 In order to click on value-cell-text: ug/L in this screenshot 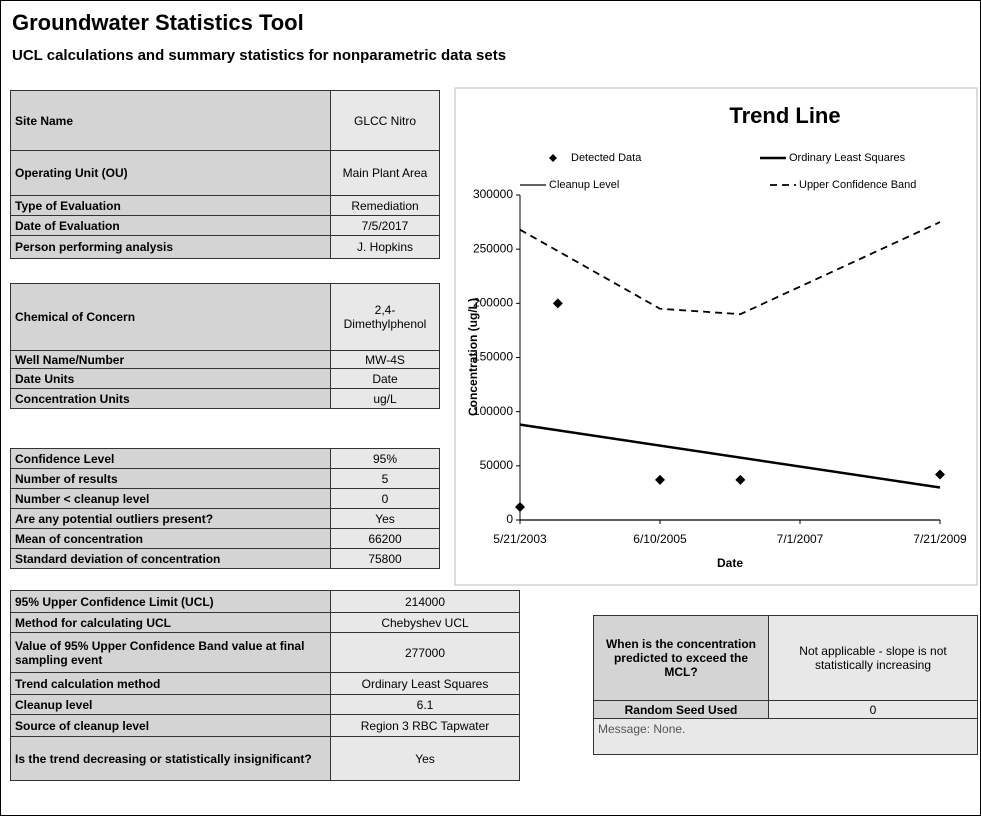, I will do `click(385, 398)`.